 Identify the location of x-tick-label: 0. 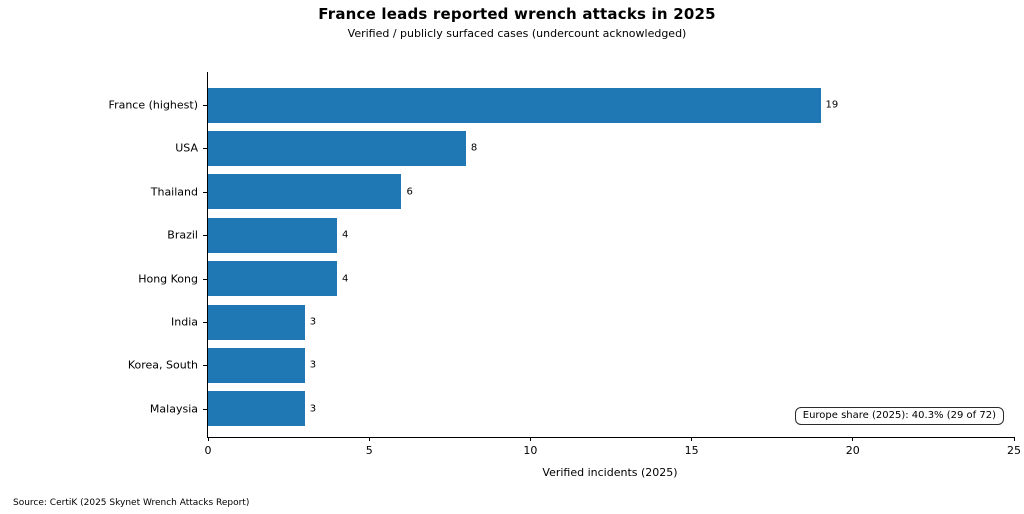
(208, 450).